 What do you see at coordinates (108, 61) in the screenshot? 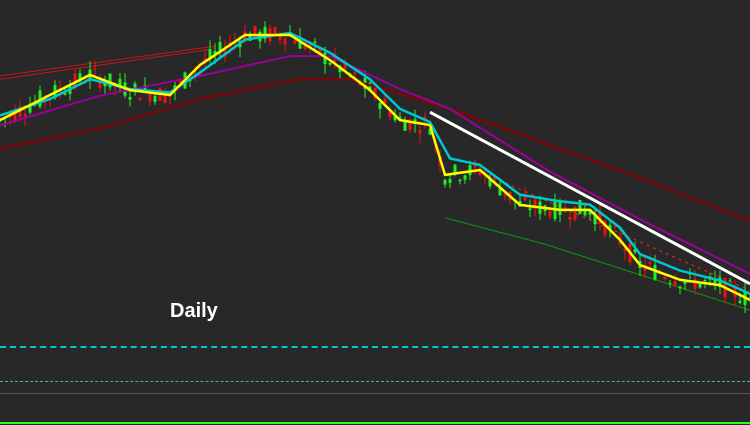
I see `channel-upper` at bounding box center [108, 61].